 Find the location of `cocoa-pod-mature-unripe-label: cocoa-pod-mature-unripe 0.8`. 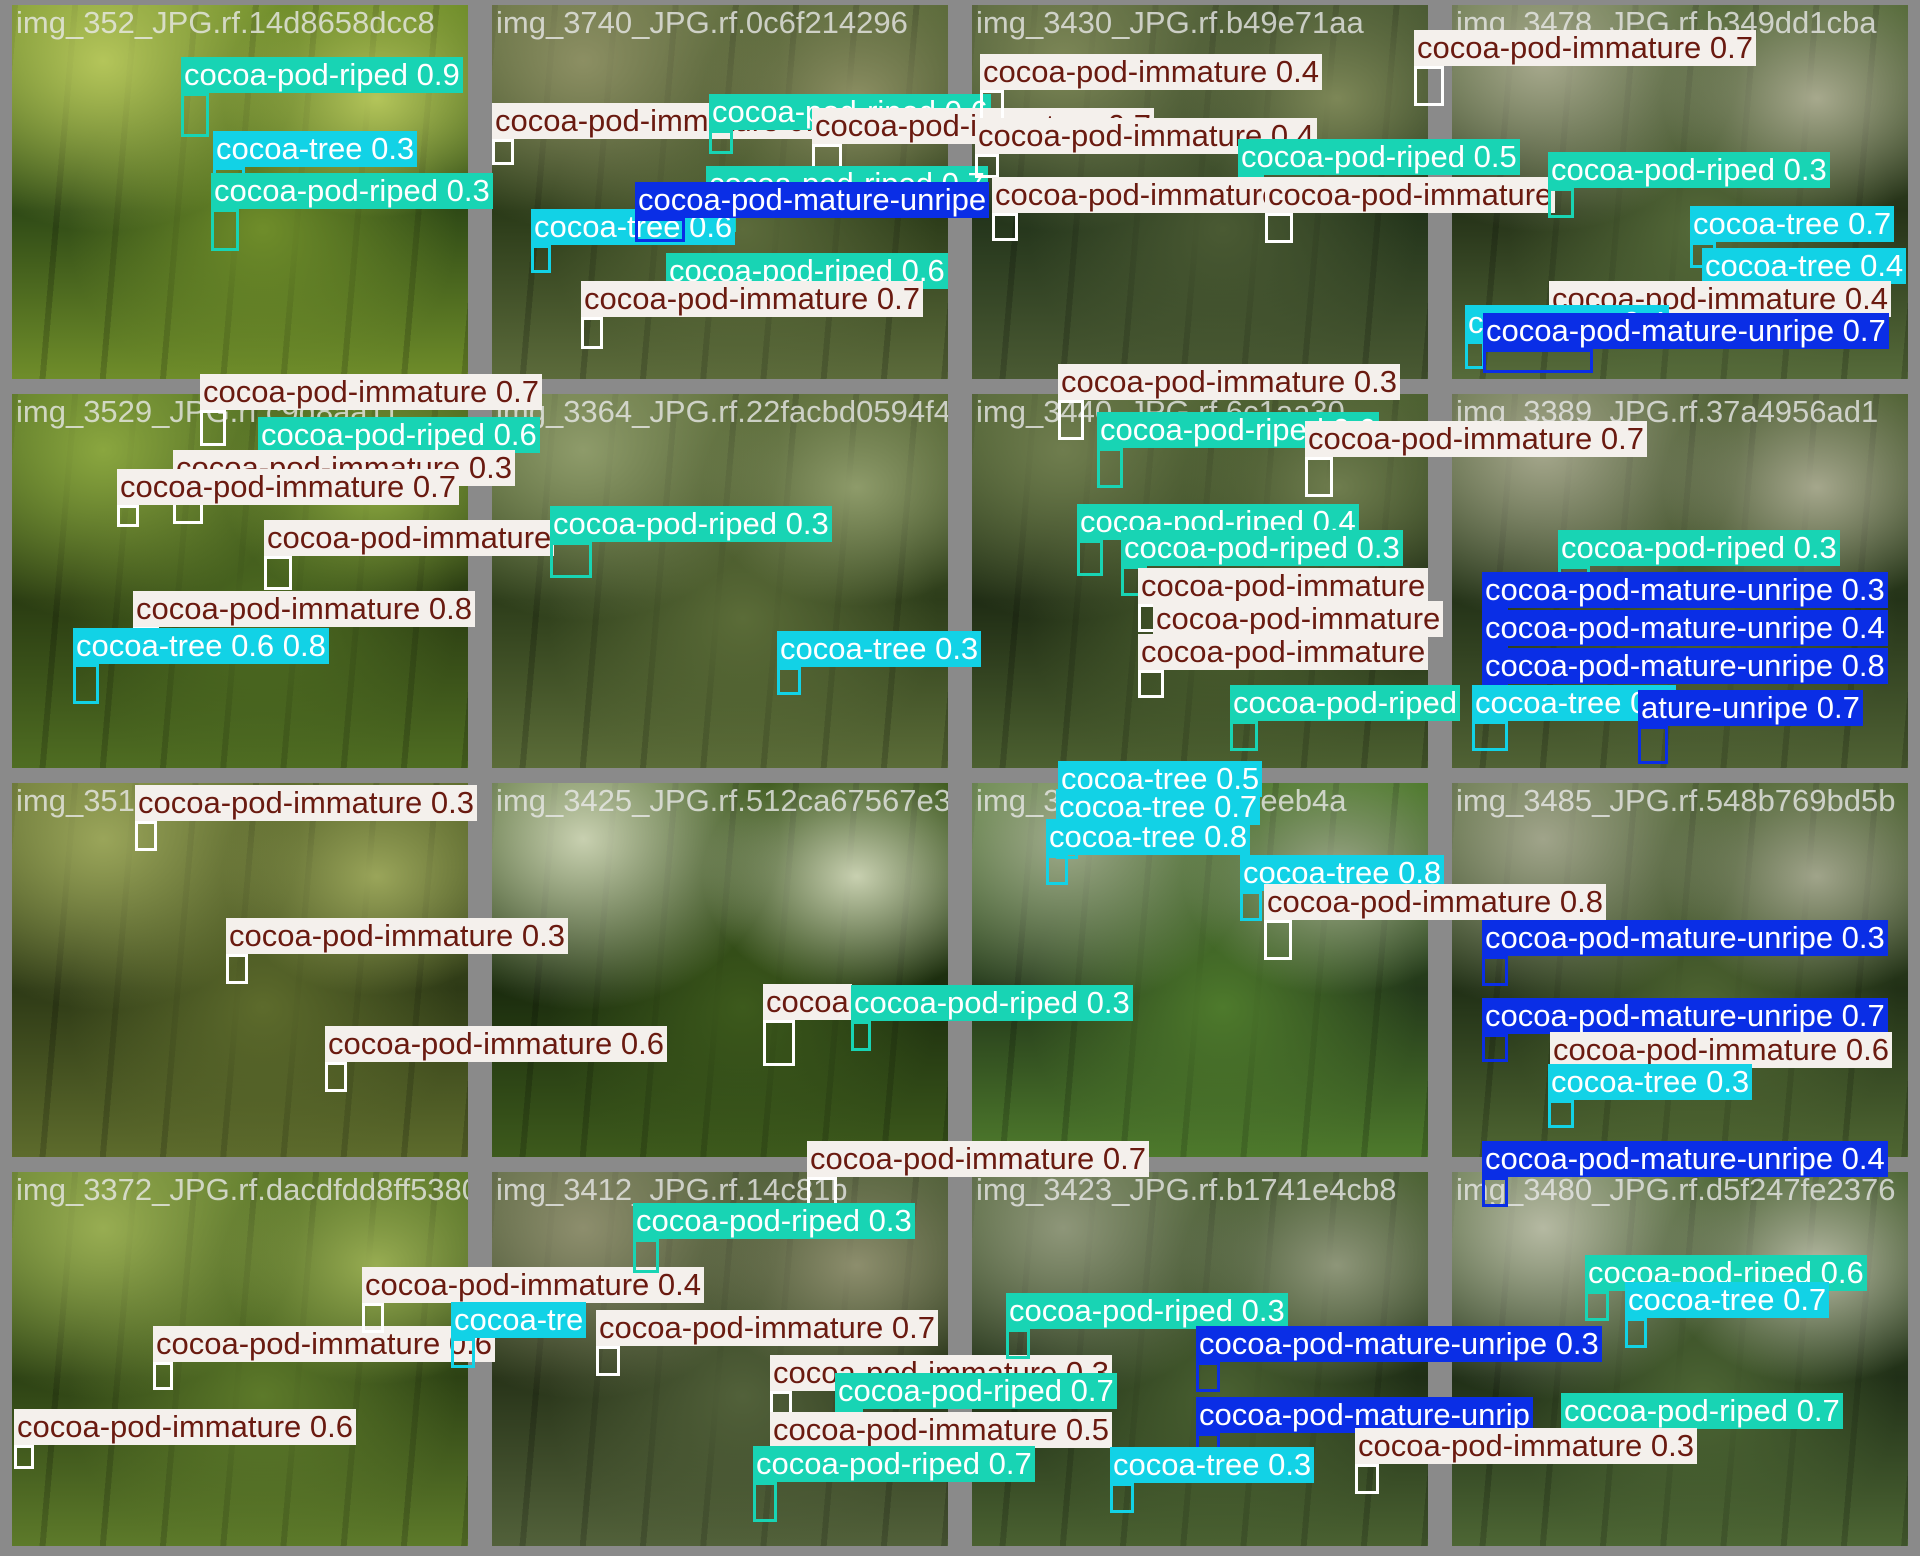

cocoa-pod-mature-unripe-label: cocoa-pod-mature-unripe 0.8 is located at coordinates (1685, 666).